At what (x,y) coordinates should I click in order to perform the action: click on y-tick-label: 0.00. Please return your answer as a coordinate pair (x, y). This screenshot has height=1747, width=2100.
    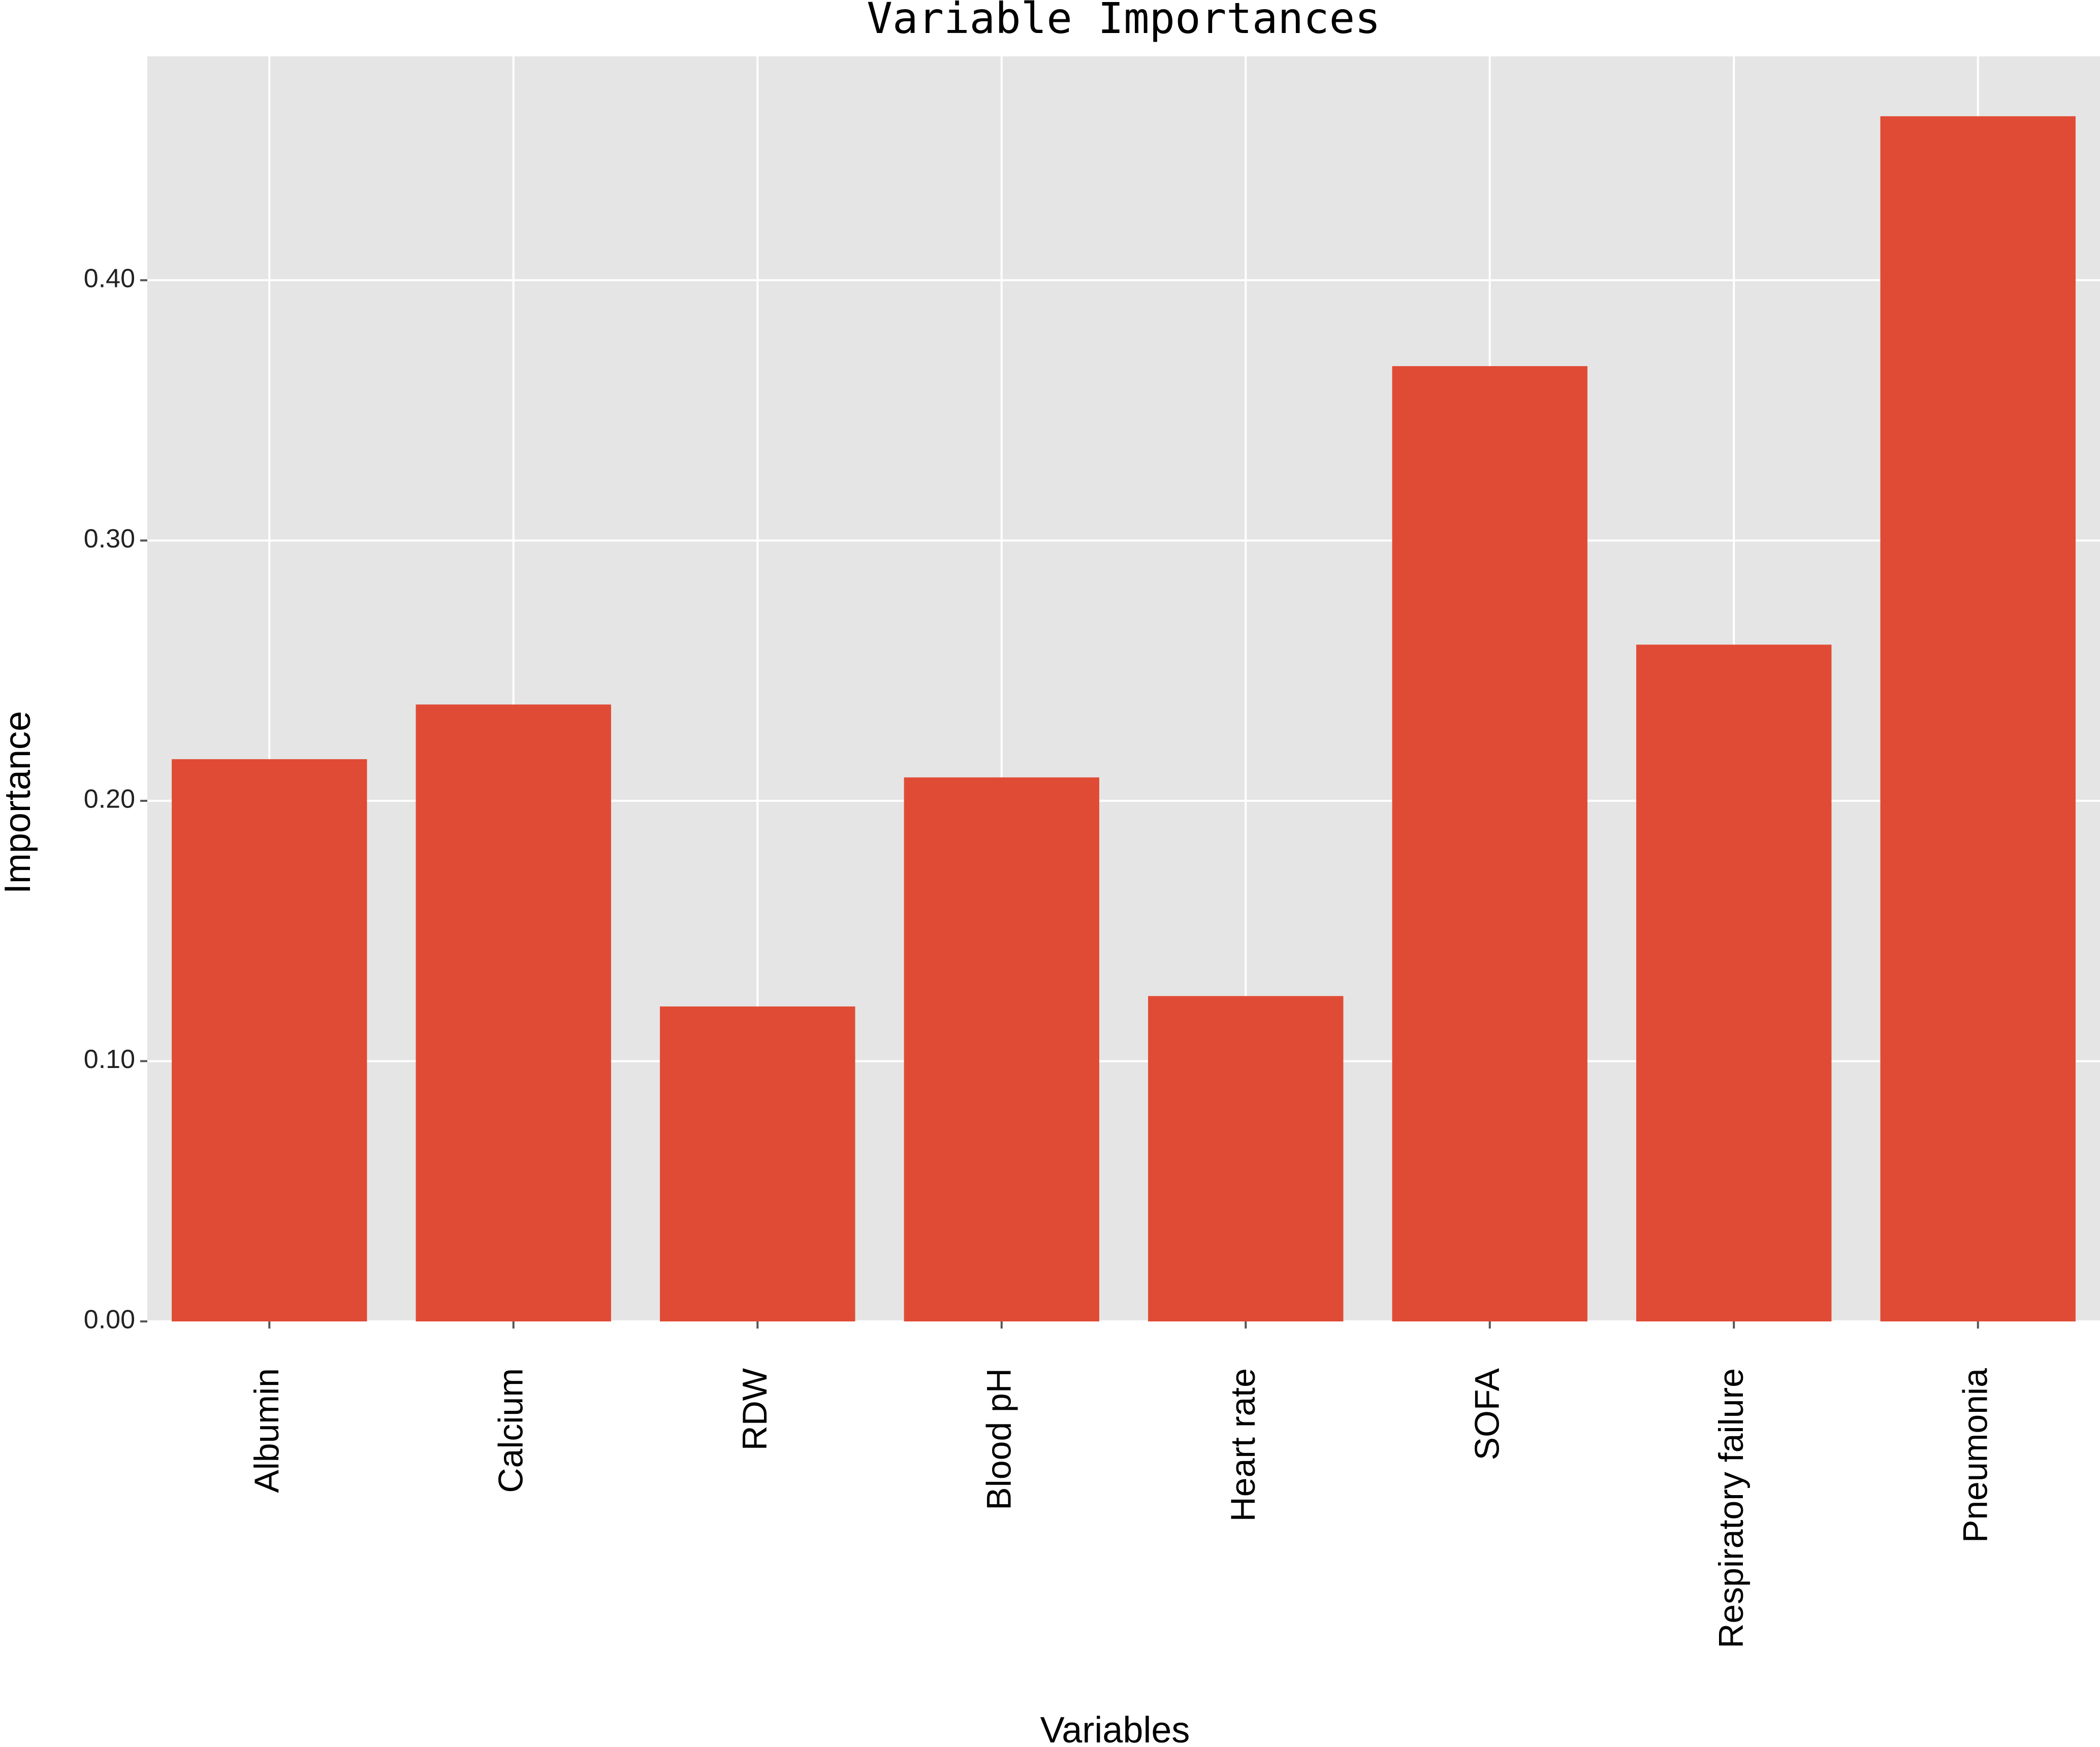
    Looking at the image, I should click on (110, 1320).